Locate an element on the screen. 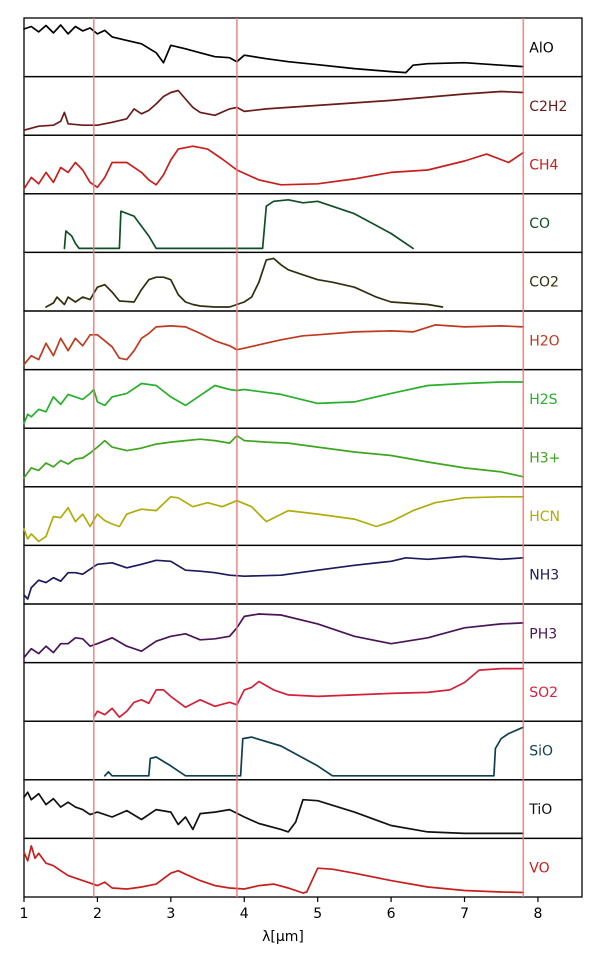  panel-sio: SiO is located at coordinates (303, 750).